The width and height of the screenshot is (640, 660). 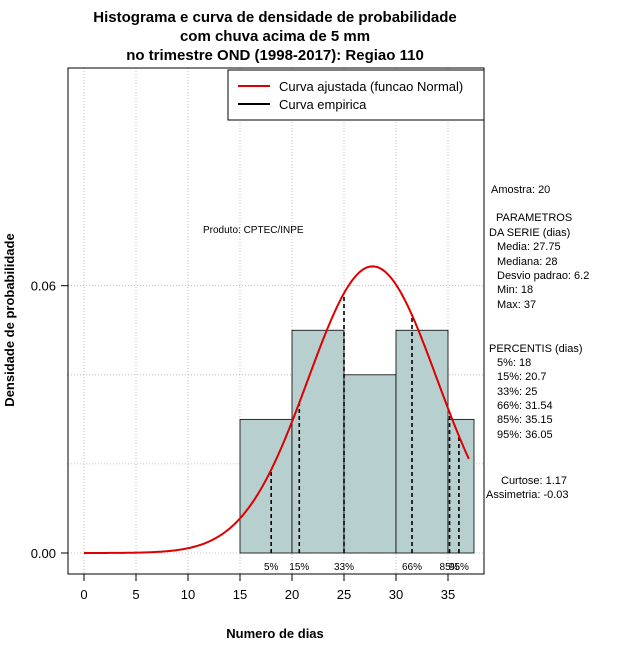 What do you see at coordinates (135, 594) in the screenshot?
I see `x-tick-label: 5` at bounding box center [135, 594].